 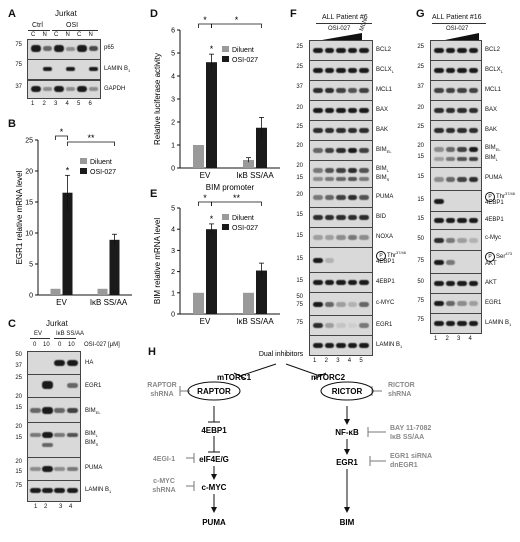 I want to click on mw-f: 15, so click(x=299, y=215).